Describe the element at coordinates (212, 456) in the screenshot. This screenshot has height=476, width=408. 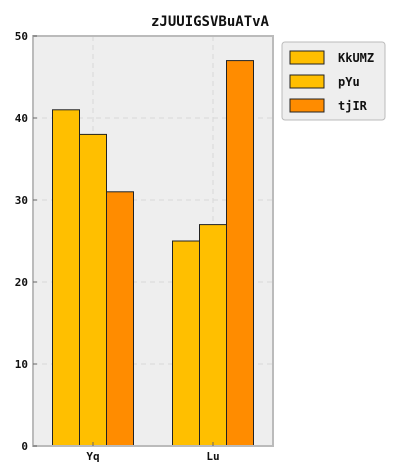
I see `x-tick-label: Lu` at that location.